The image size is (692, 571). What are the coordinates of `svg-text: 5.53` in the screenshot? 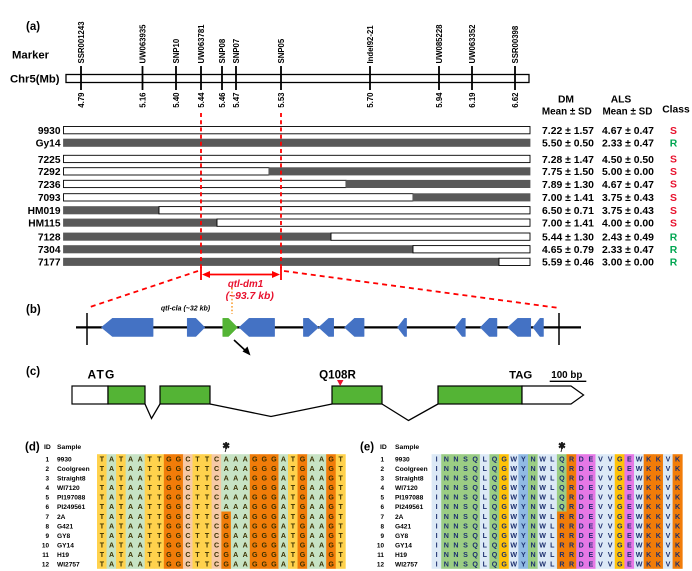 It's located at (281, 100).